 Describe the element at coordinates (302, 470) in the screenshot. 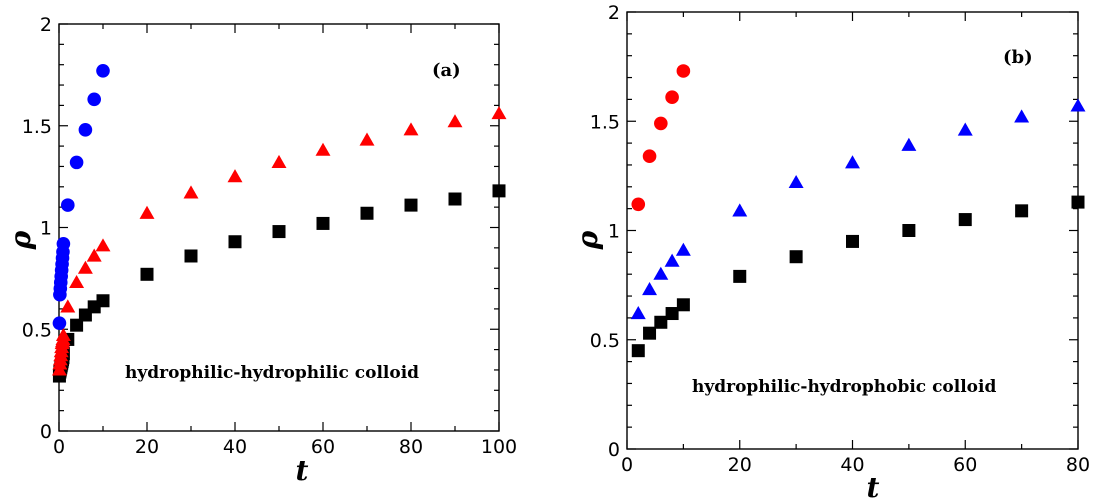

I see `x-axis-label-a: t` at that location.